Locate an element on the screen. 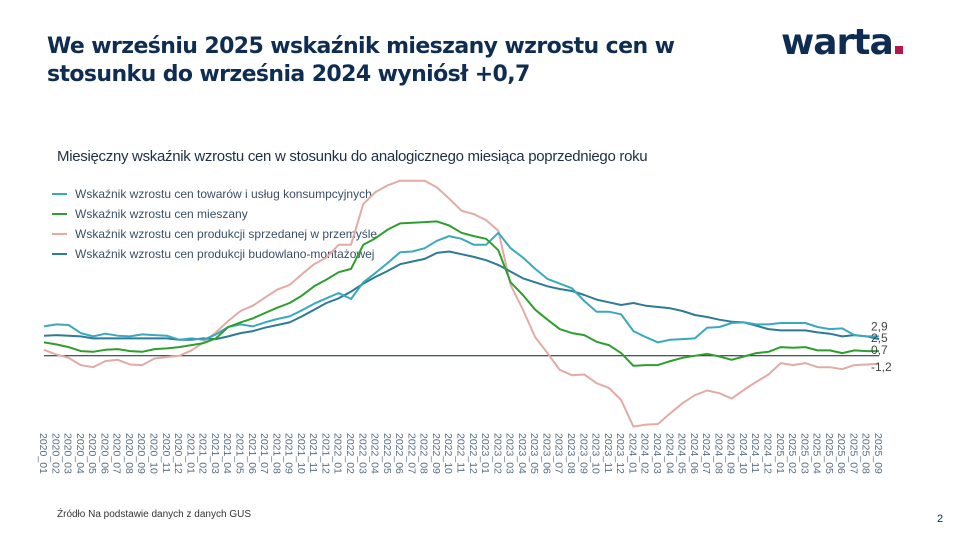 The height and width of the screenshot is (540, 960). x-tick-label: 2020_07 is located at coordinates (117, 453).